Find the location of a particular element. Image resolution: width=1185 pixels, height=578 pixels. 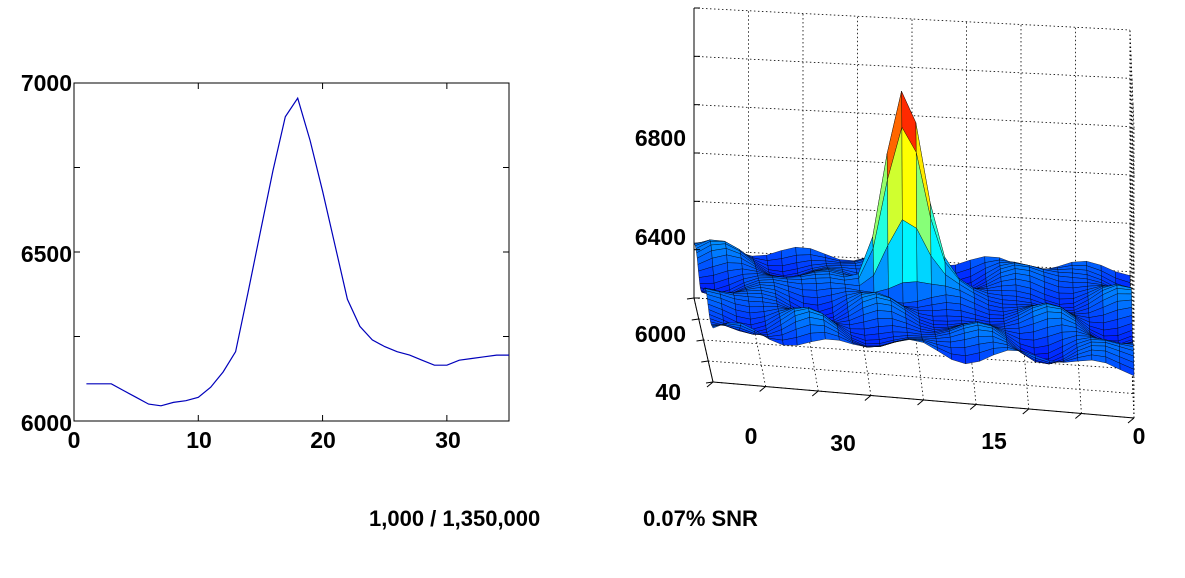

caption-ratio: 1,000 / 1,350,000 is located at coordinates (455, 518).